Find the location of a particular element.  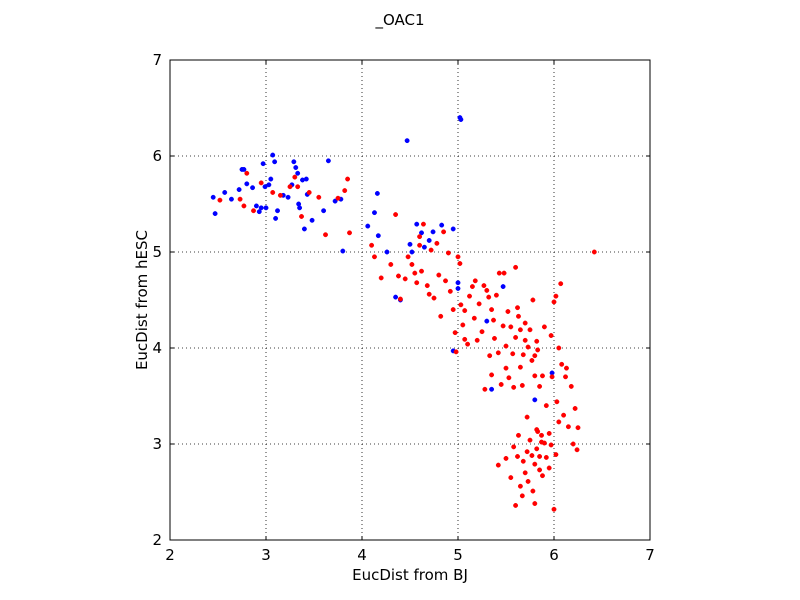

x-tick-label: 4 is located at coordinates (362, 555).